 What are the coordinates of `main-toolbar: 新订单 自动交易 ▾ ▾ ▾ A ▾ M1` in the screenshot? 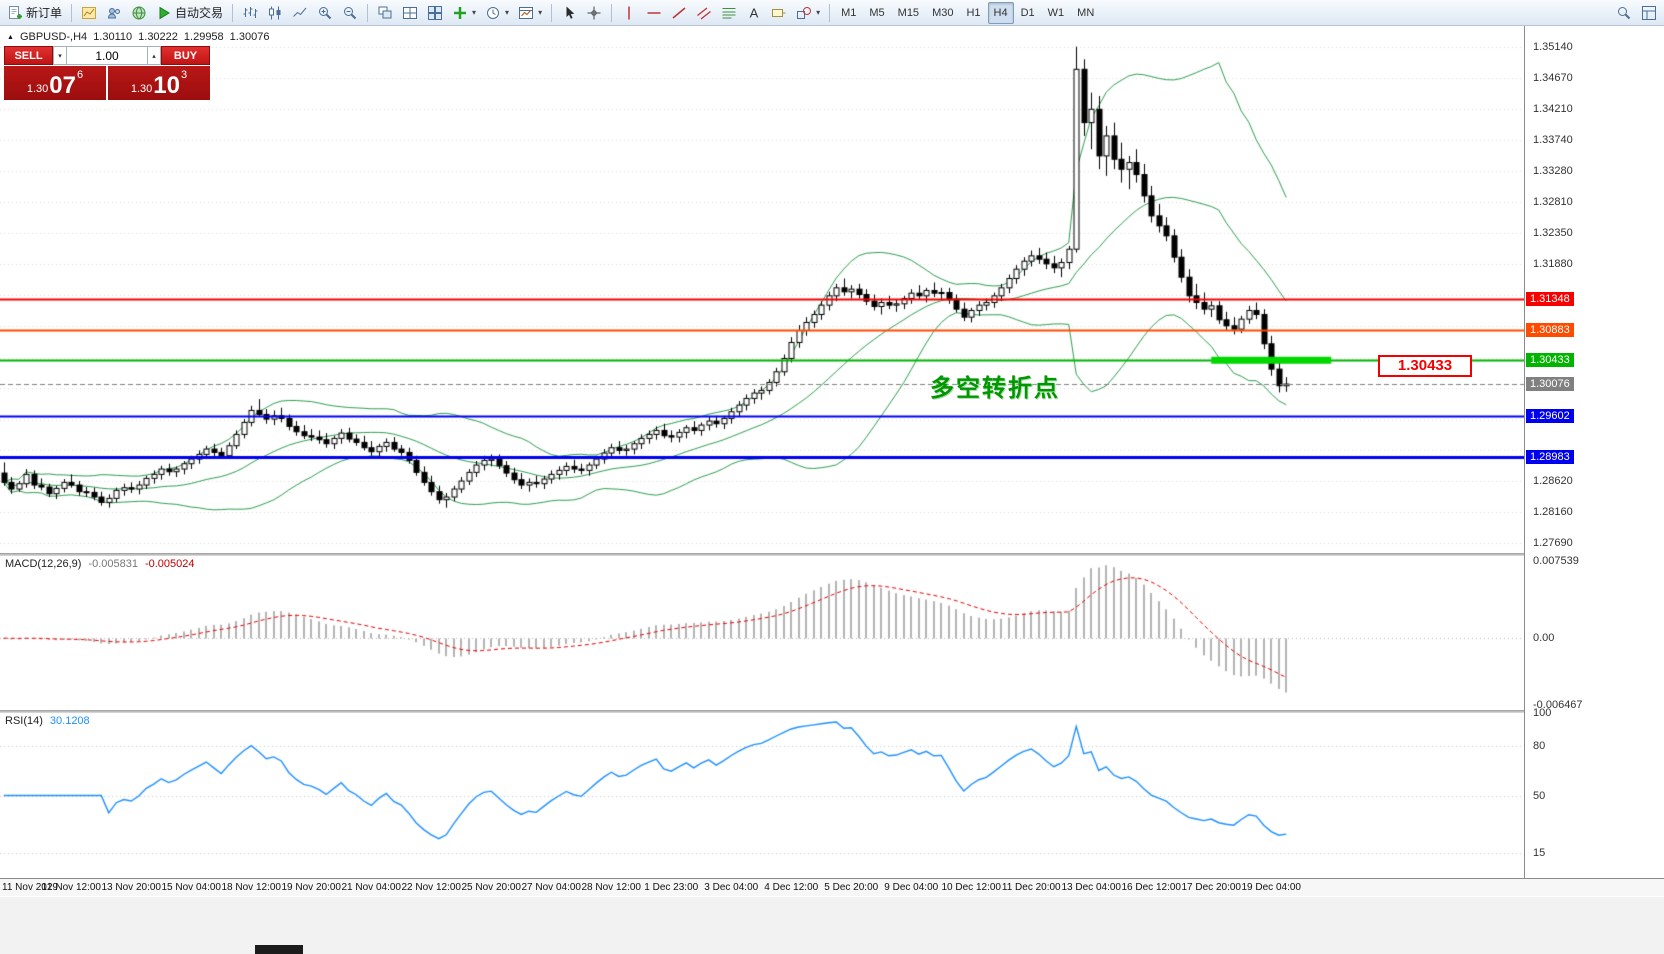 It's located at (832, 13).